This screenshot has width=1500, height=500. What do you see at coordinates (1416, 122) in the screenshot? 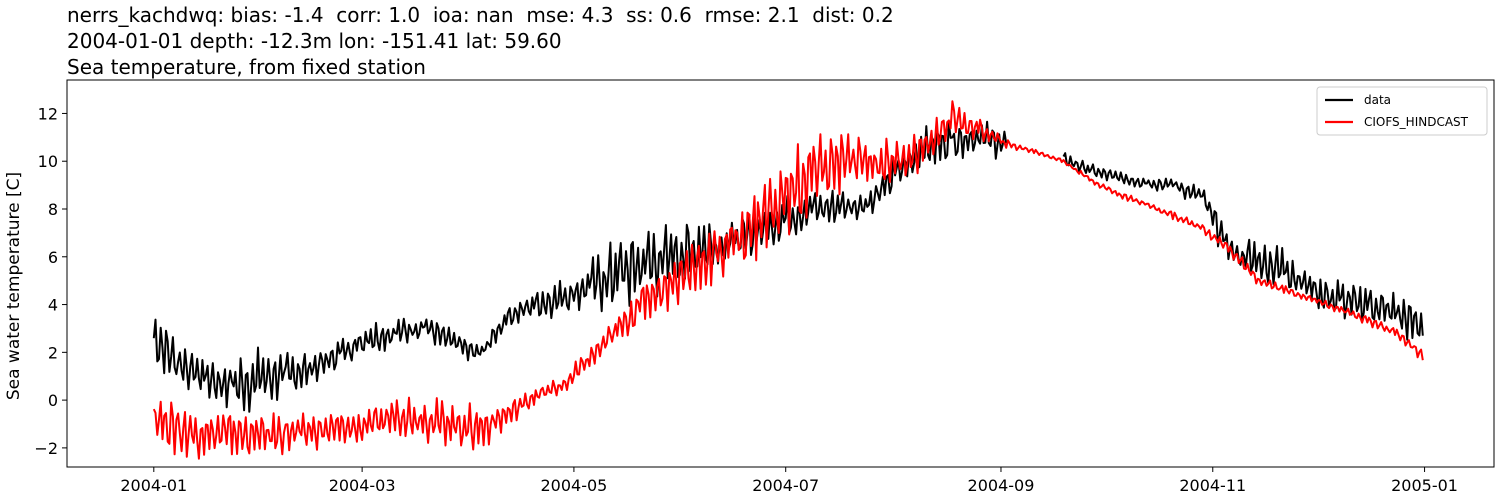
I see `legend-entry-ciofs-hindcast: CIOFS_HINDCAST` at bounding box center [1416, 122].